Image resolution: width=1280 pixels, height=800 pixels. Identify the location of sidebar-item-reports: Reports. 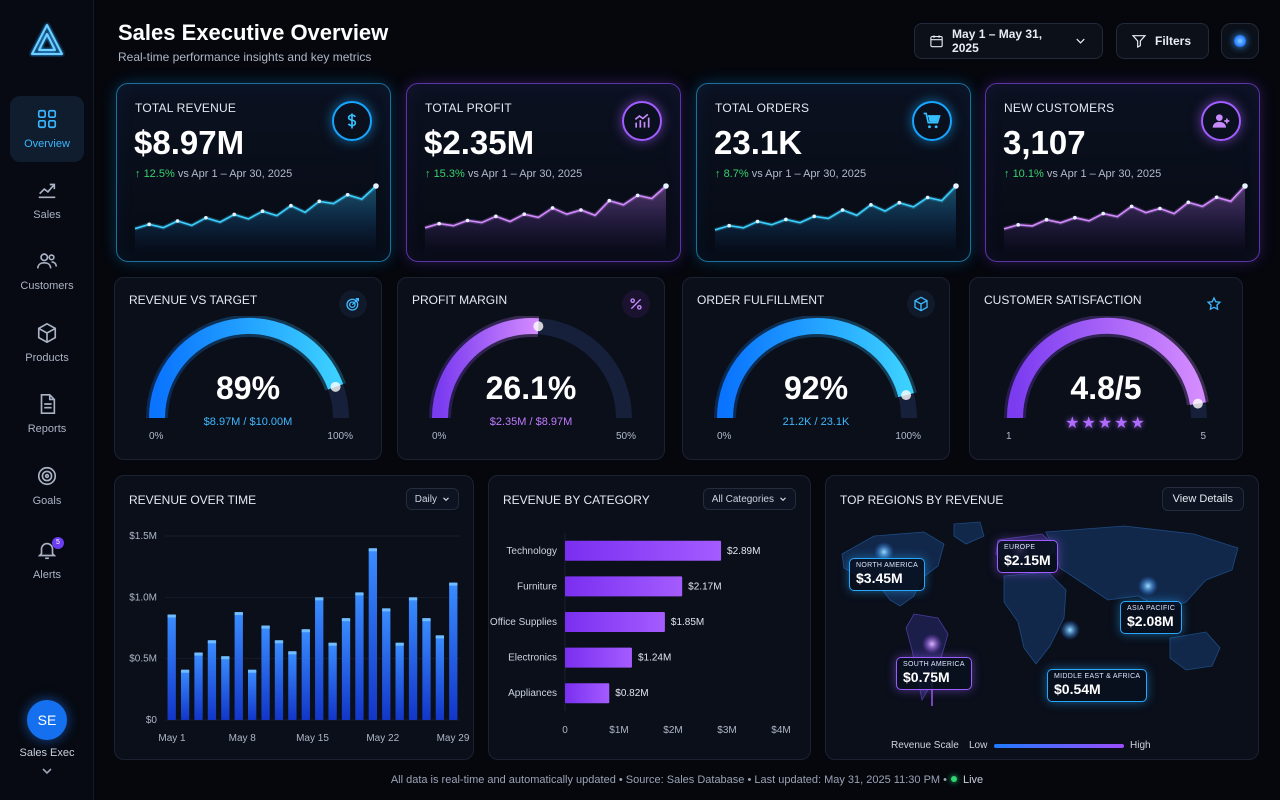
(47, 414).